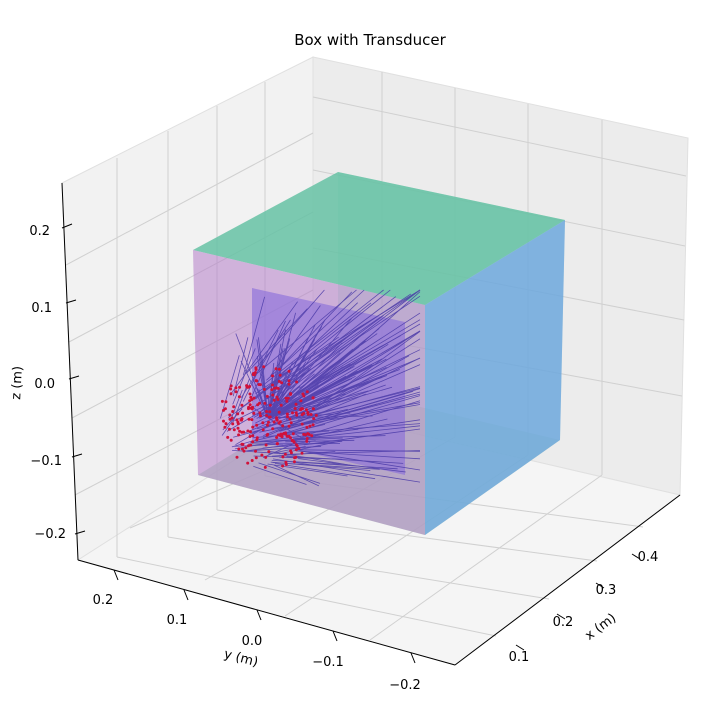 This screenshot has width=710, height=710. What do you see at coordinates (405, 685) in the screenshot?
I see `y-tick-label: −0.2` at bounding box center [405, 685].